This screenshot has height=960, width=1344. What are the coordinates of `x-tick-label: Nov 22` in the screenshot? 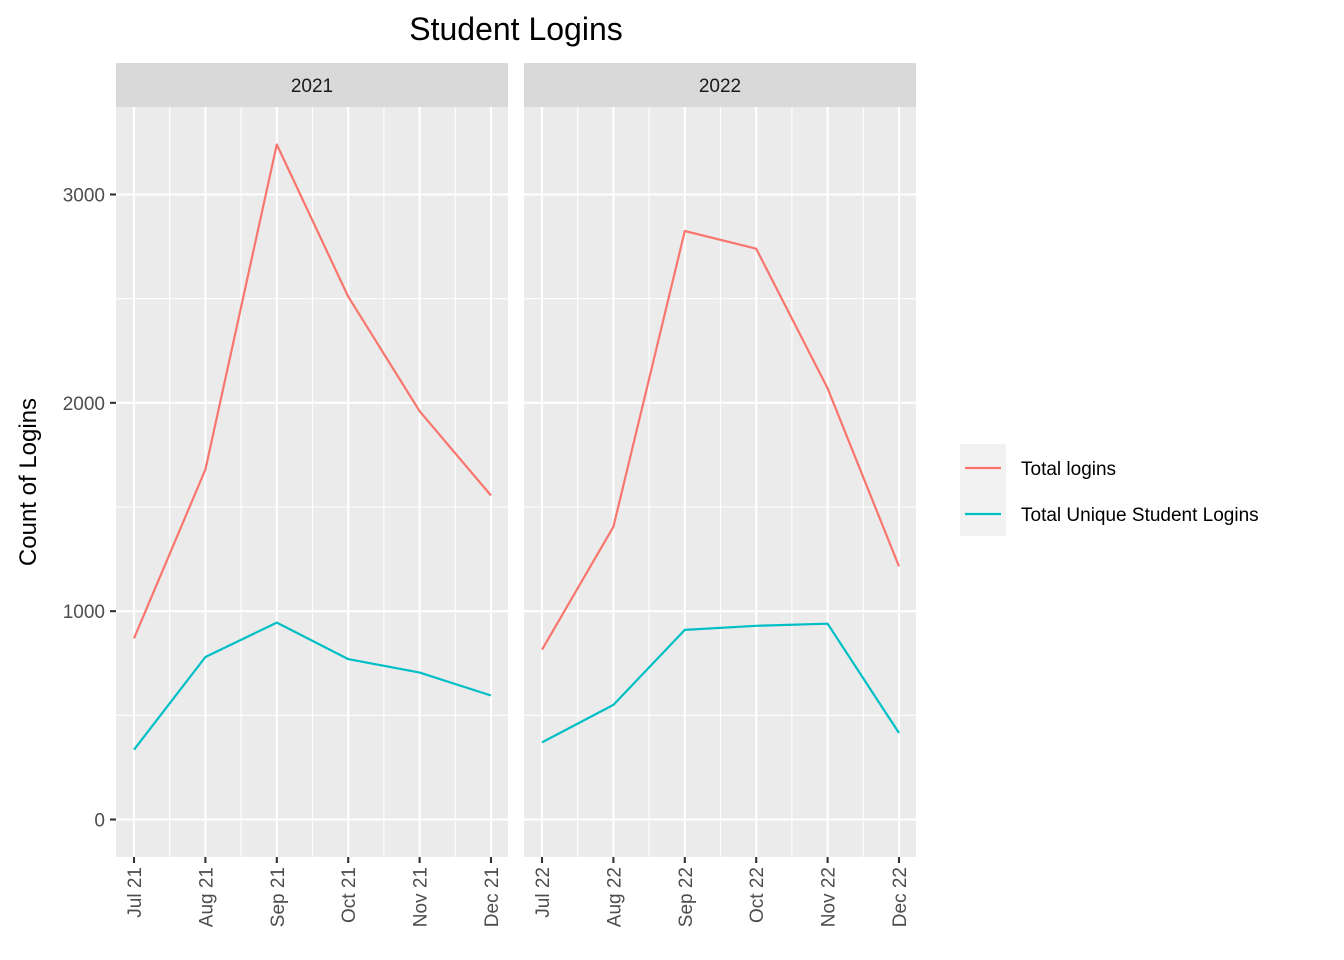 It's located at (829, 897).